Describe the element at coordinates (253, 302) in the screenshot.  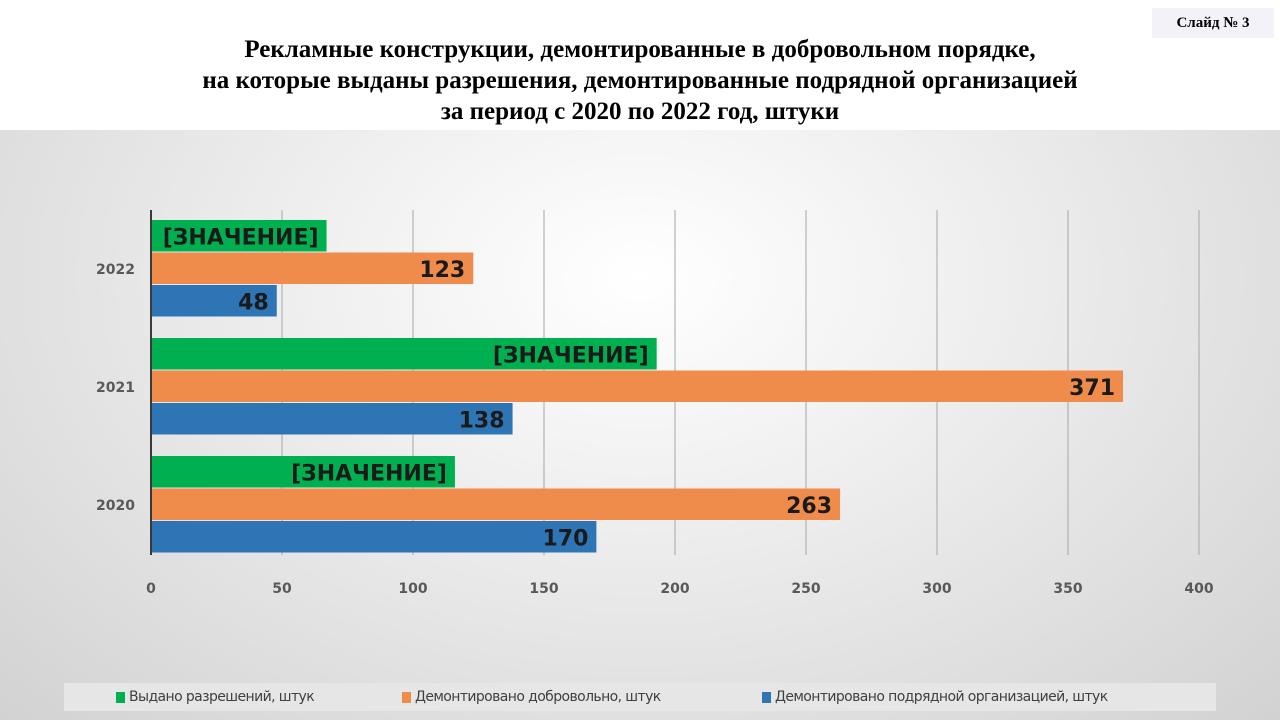
I see `data-label: 48` at that location.